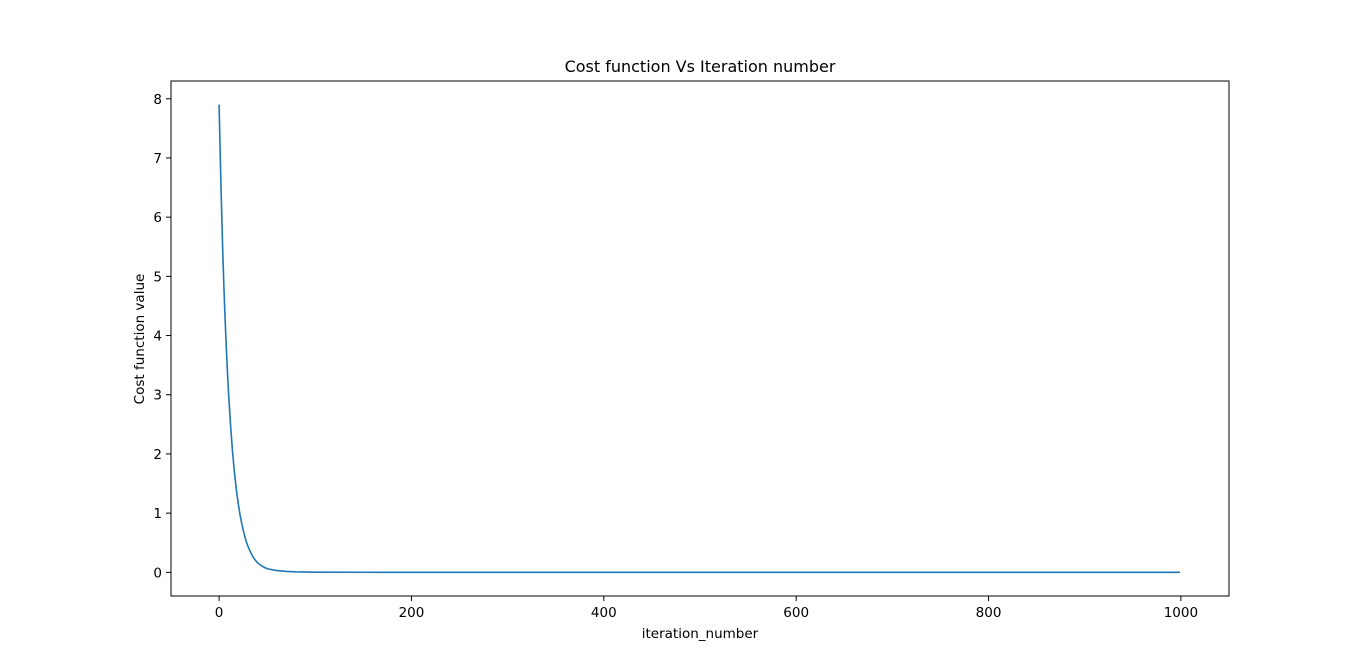 This screenshot has width=1366, height=671. I want to click on y-tick-label: 5, so click(157, 277).